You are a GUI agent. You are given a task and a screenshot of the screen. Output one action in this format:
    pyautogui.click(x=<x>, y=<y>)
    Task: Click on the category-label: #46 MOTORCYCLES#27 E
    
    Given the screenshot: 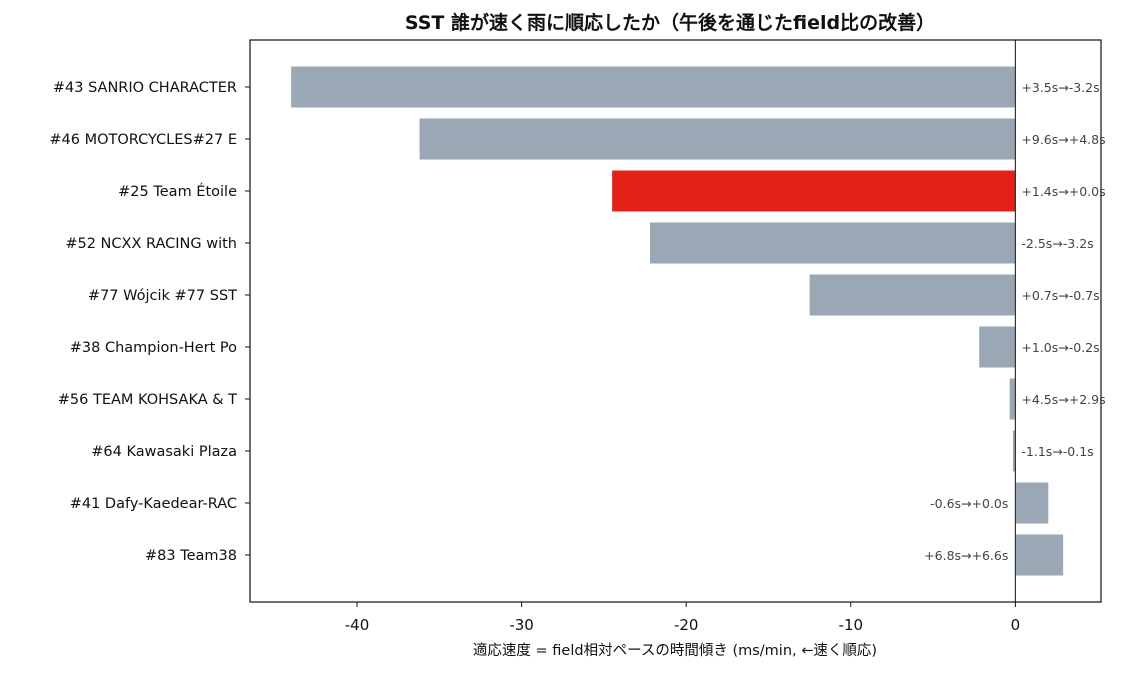 What is the action you would take?
    pyautogui.click(x=143, y=140)
    